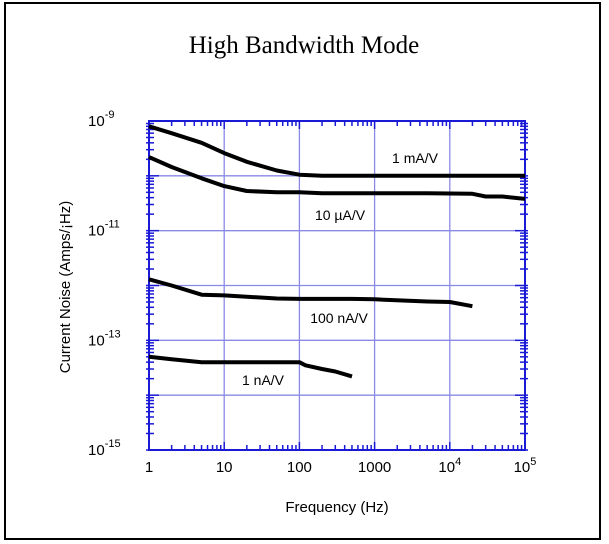 This screenshot has height=544, width=609. I want to click on series-label: 100 nA/V, so click(339, 318).